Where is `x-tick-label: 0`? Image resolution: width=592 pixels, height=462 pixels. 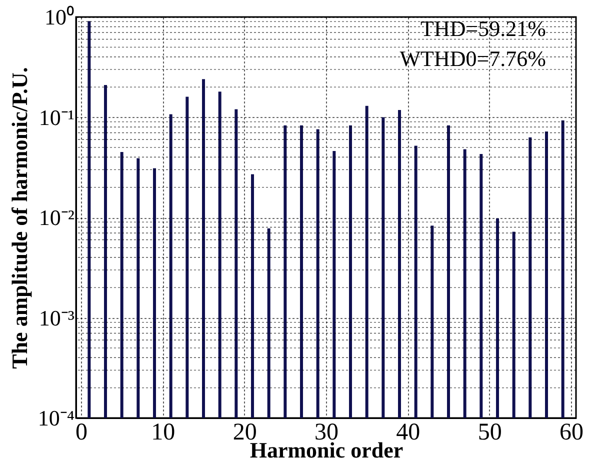
x-tick-label: 0 is located at coordinates (82, 433).